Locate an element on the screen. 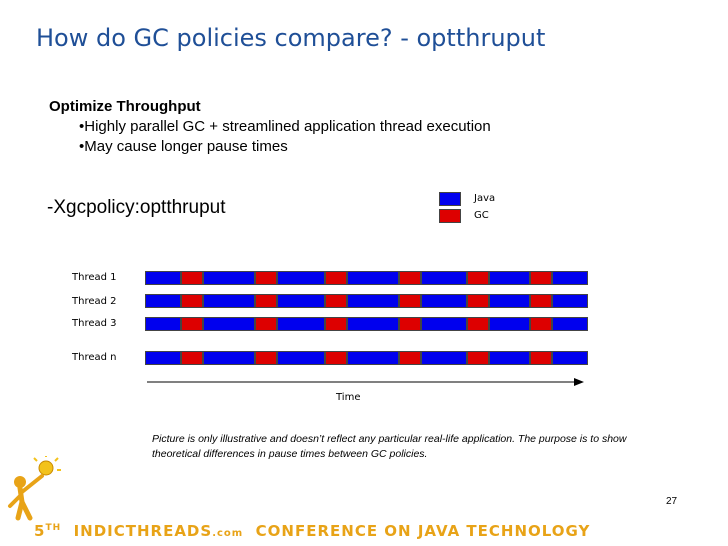 Image resolution: width=728 pixels, height=546 pixels. bullet-item: May cause longer pause times is located at coordinates (285, 147).